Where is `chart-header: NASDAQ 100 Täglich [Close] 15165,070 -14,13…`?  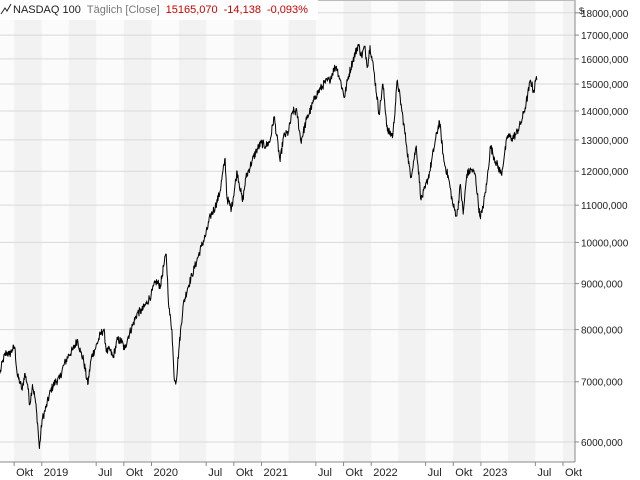
chart-header: NASDAQ 100 Täglich [Close] 15165,070 -14,13… is located at coordinates (159, 10).